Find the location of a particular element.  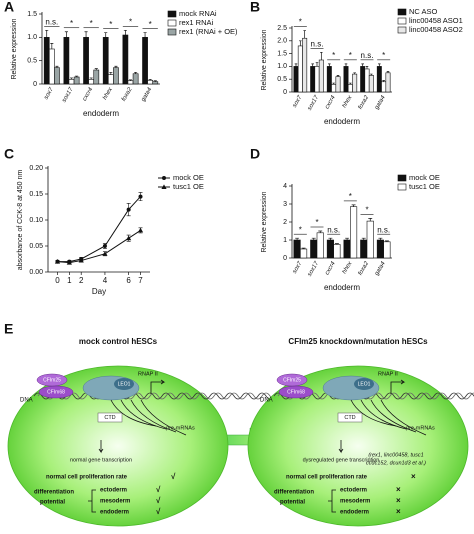

legend-label: mock RNAi is located at coordinates (198, 13).